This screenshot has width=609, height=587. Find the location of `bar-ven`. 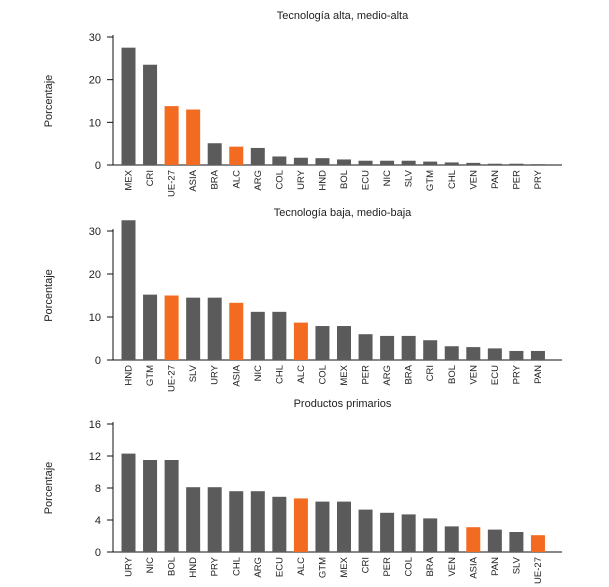

bar-ven is located at coordinates (473, 353).